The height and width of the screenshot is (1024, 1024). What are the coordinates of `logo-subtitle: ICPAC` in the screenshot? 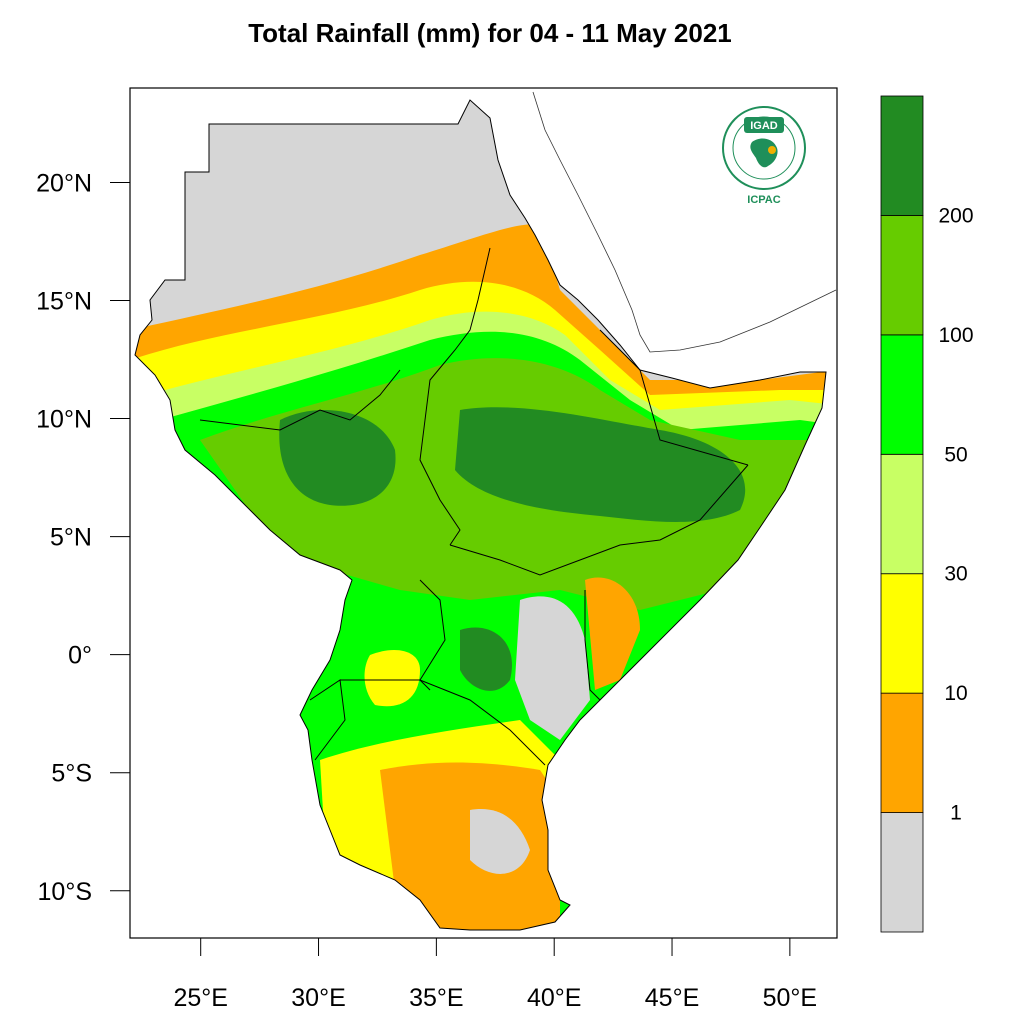 It's located at (763, 200).